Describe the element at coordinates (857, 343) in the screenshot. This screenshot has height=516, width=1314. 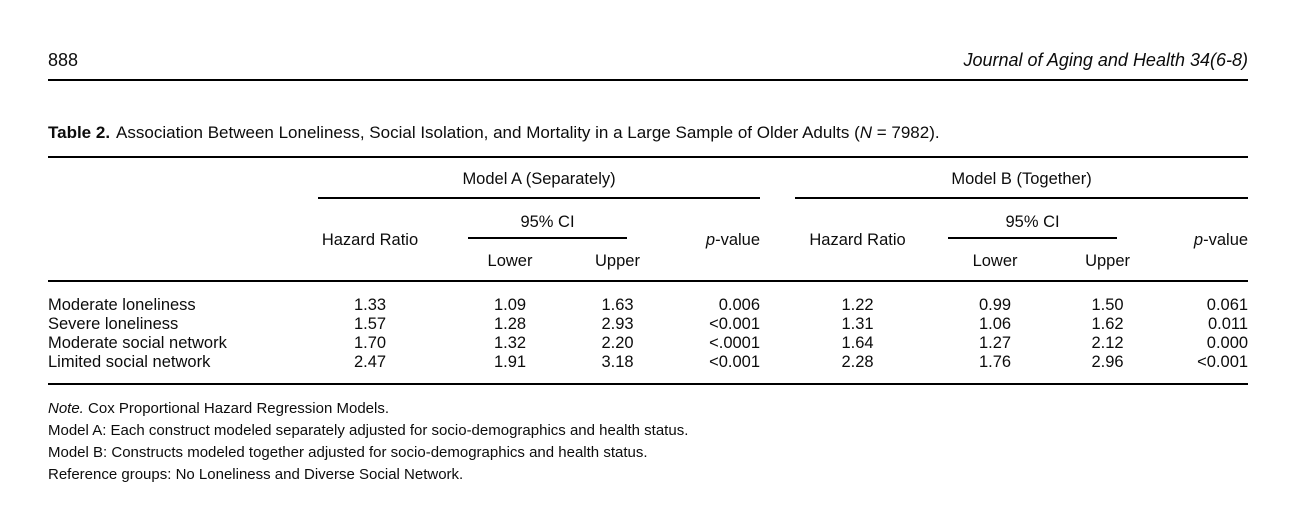
I see `cell-hr-b: 1.64` at that location.